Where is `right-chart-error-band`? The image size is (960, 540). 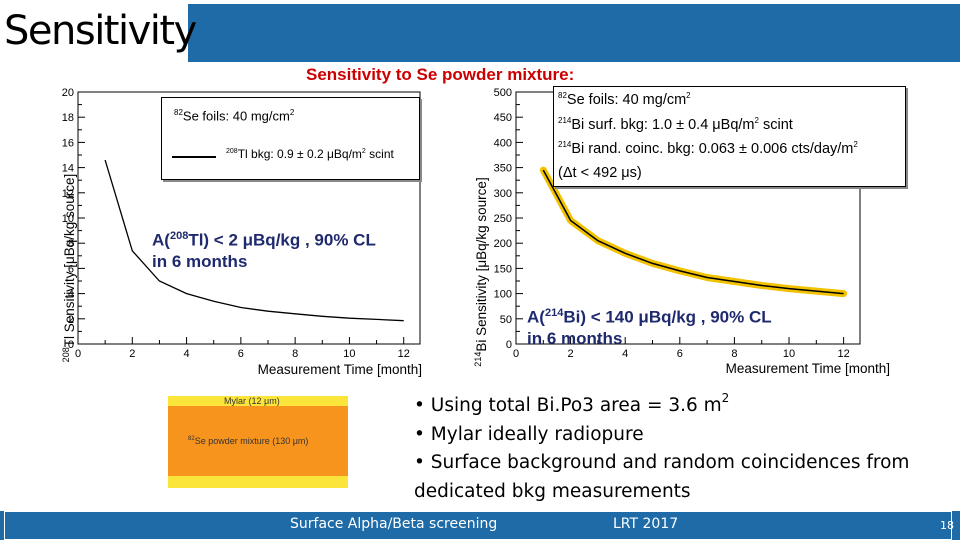
right-chart-error-band is located at coordinates (693, 232).